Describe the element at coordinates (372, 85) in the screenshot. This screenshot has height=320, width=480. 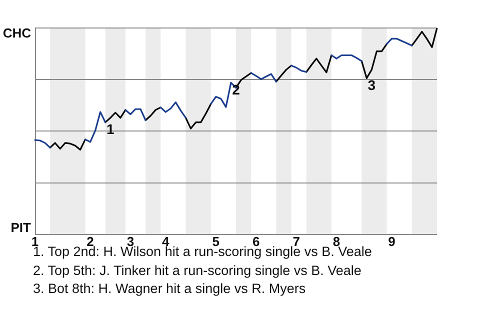
I see `annotation: 3` at that location.